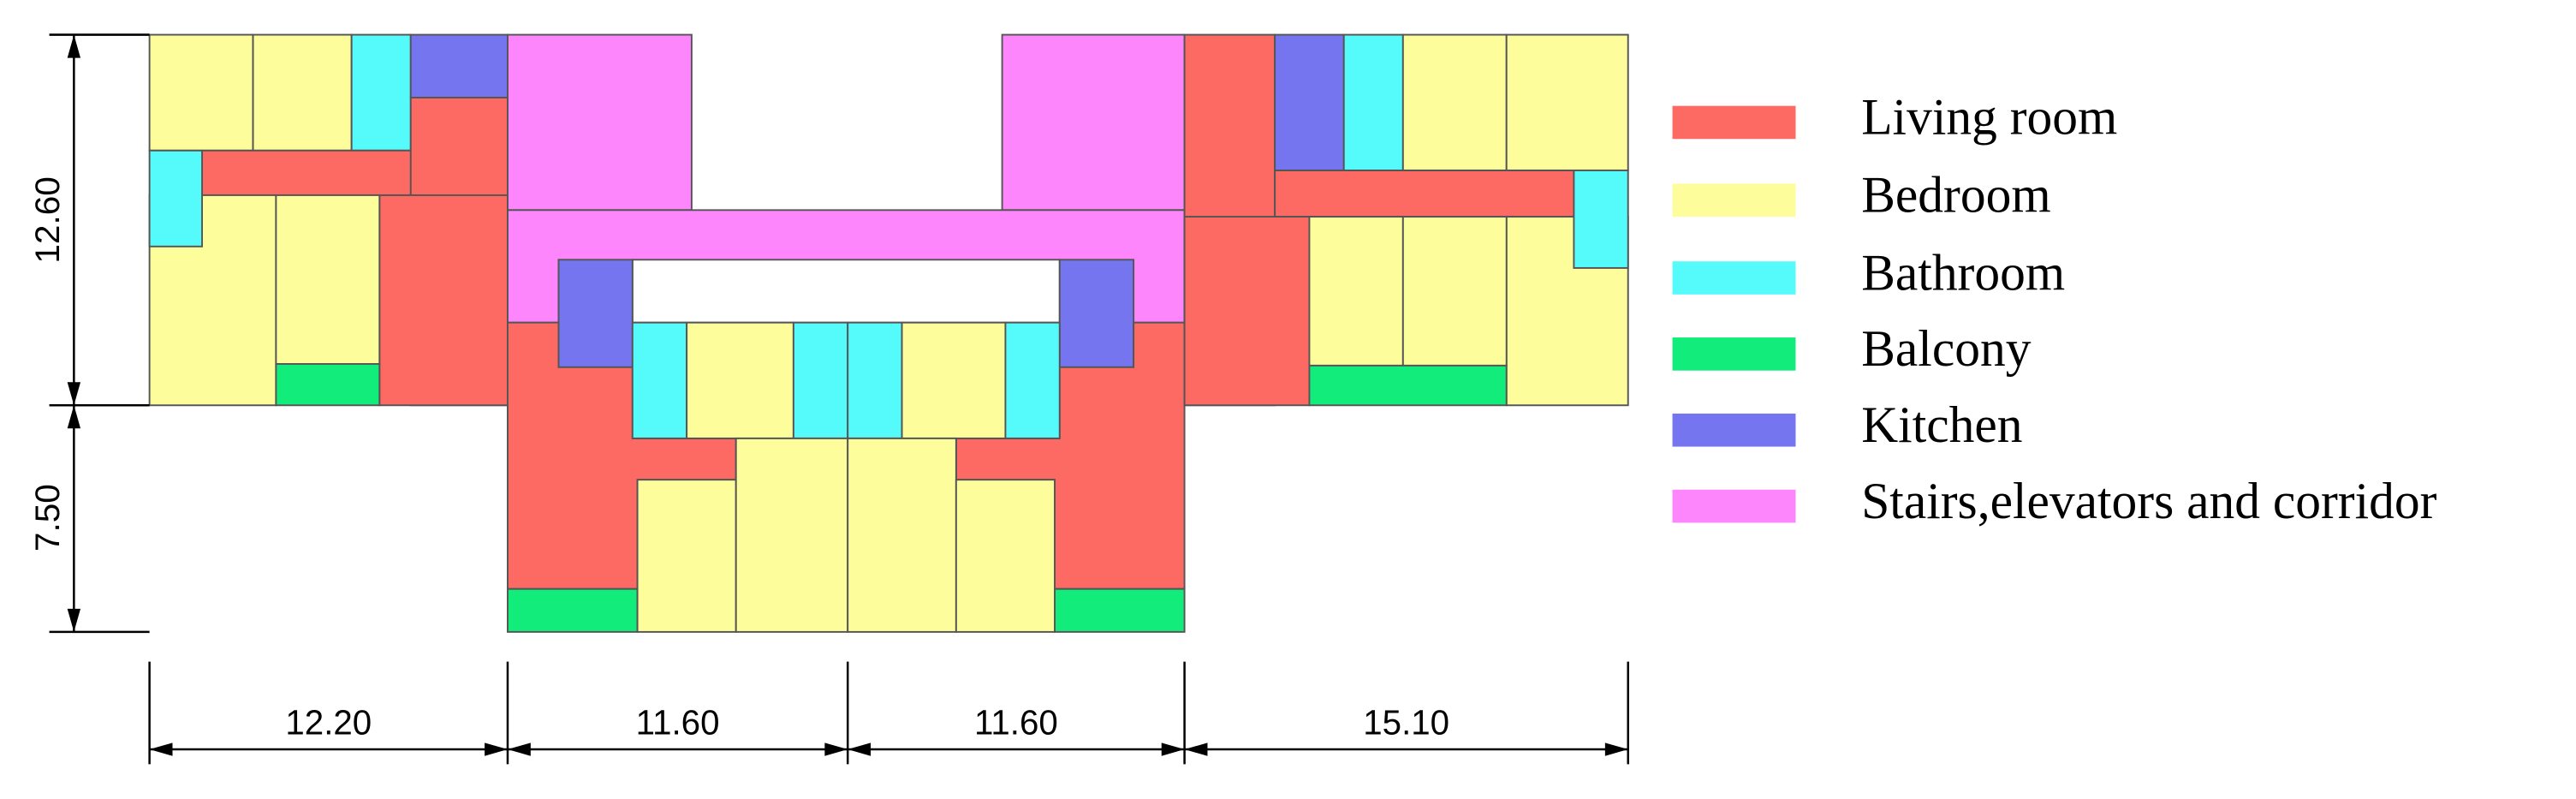 This screenshot has height=799, width=2576. What do you see at coordinates (1989, 117) in the screenshot?
I see `legend-label: Living room` at bounding box center [1989, 117].